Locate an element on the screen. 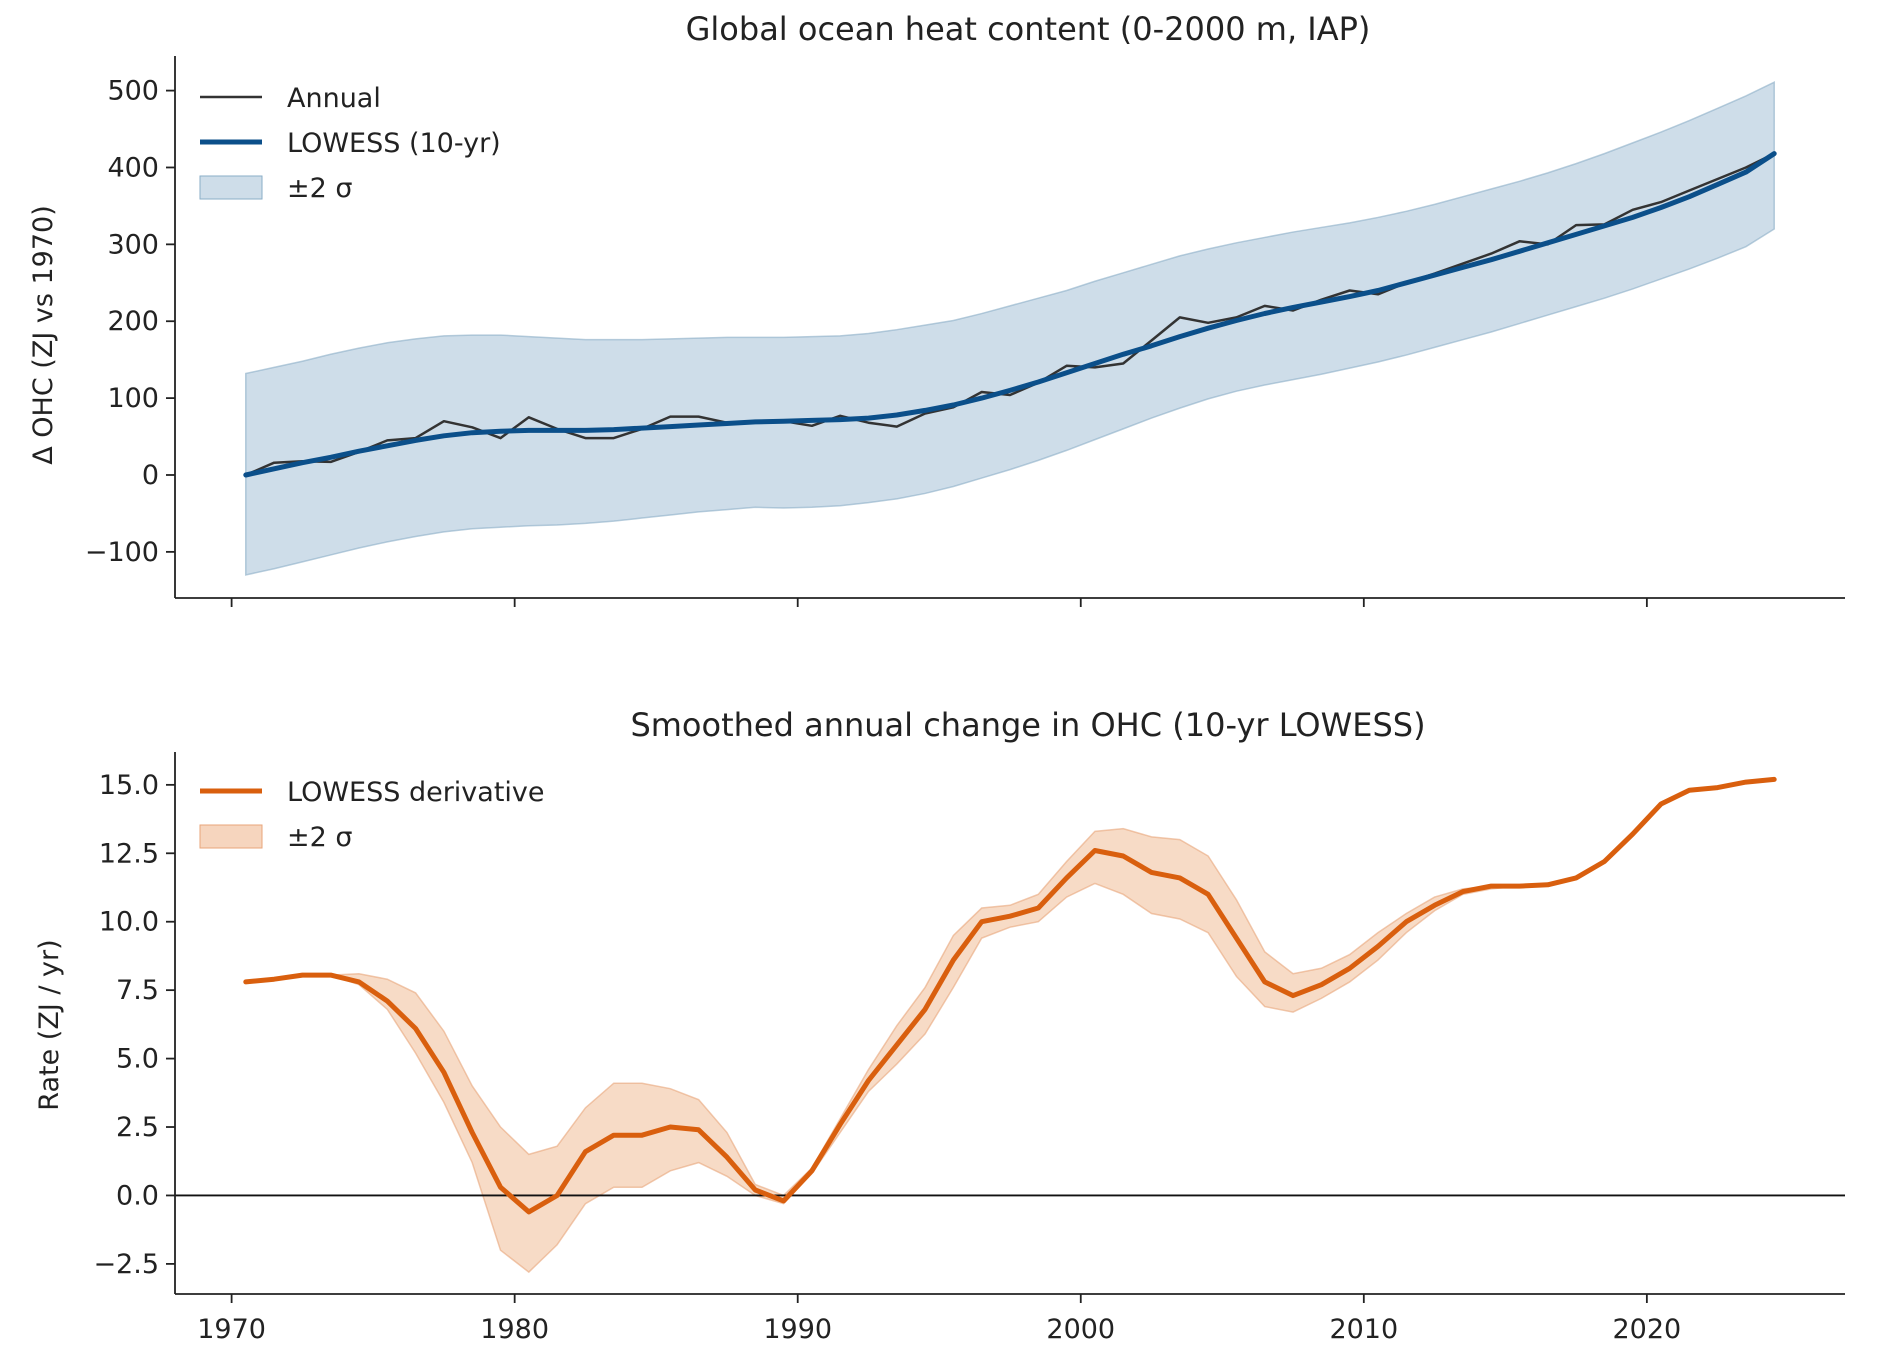  legend-label-derivative: LOWESS derivative is located at coordinates (416, 792).